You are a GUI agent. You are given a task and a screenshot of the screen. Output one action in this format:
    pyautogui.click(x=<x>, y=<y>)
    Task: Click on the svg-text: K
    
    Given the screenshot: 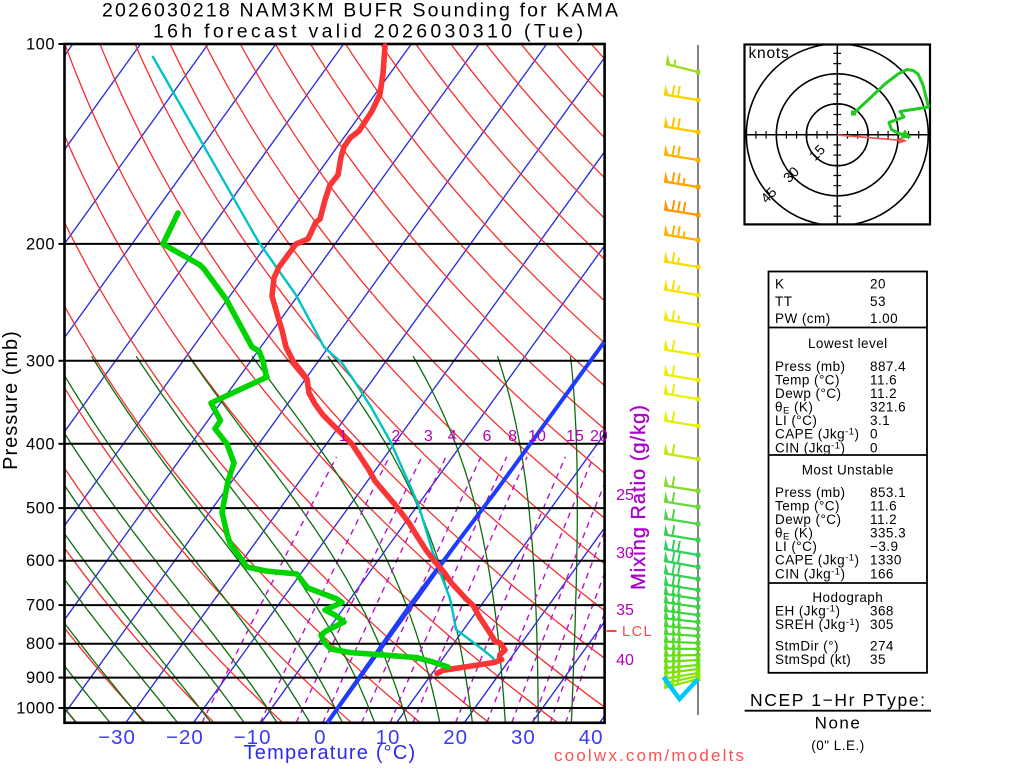 What is the action you would take?
    pyautogui.click(x=779, y=284)
    